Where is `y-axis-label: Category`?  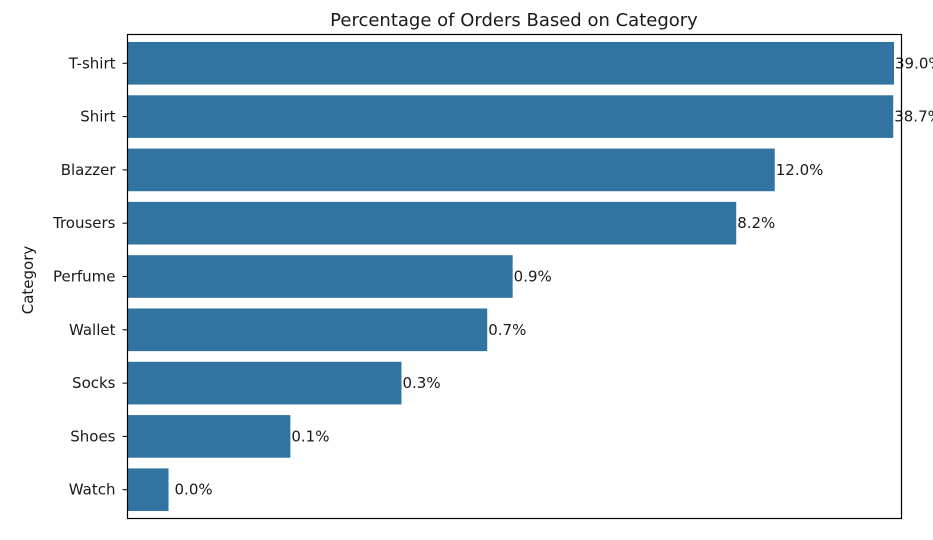 y-axis-label: Category is located at coordinates (28, 280).